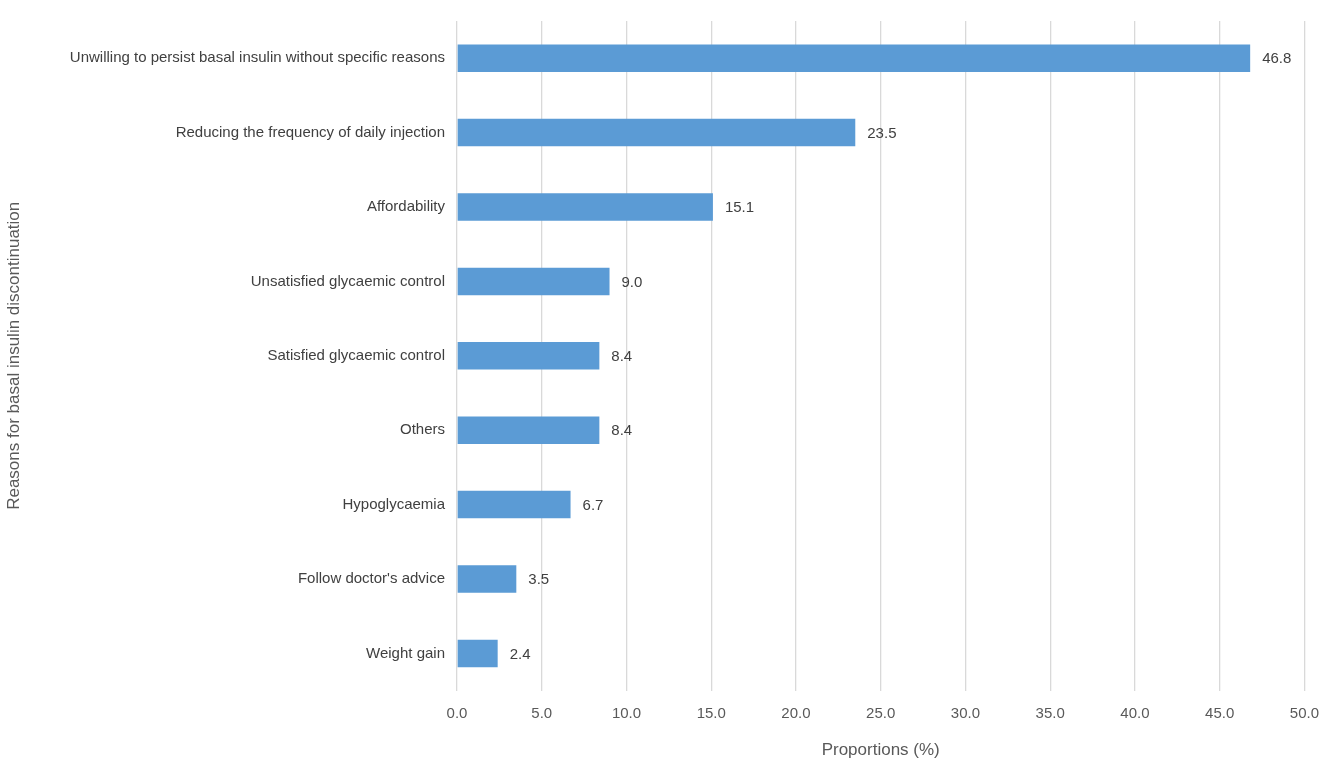 The image size is (1333, 767). Describe the element at coordinates (796, 712) in the screenshot. I see `x-tick-label: 20.0` at that location.